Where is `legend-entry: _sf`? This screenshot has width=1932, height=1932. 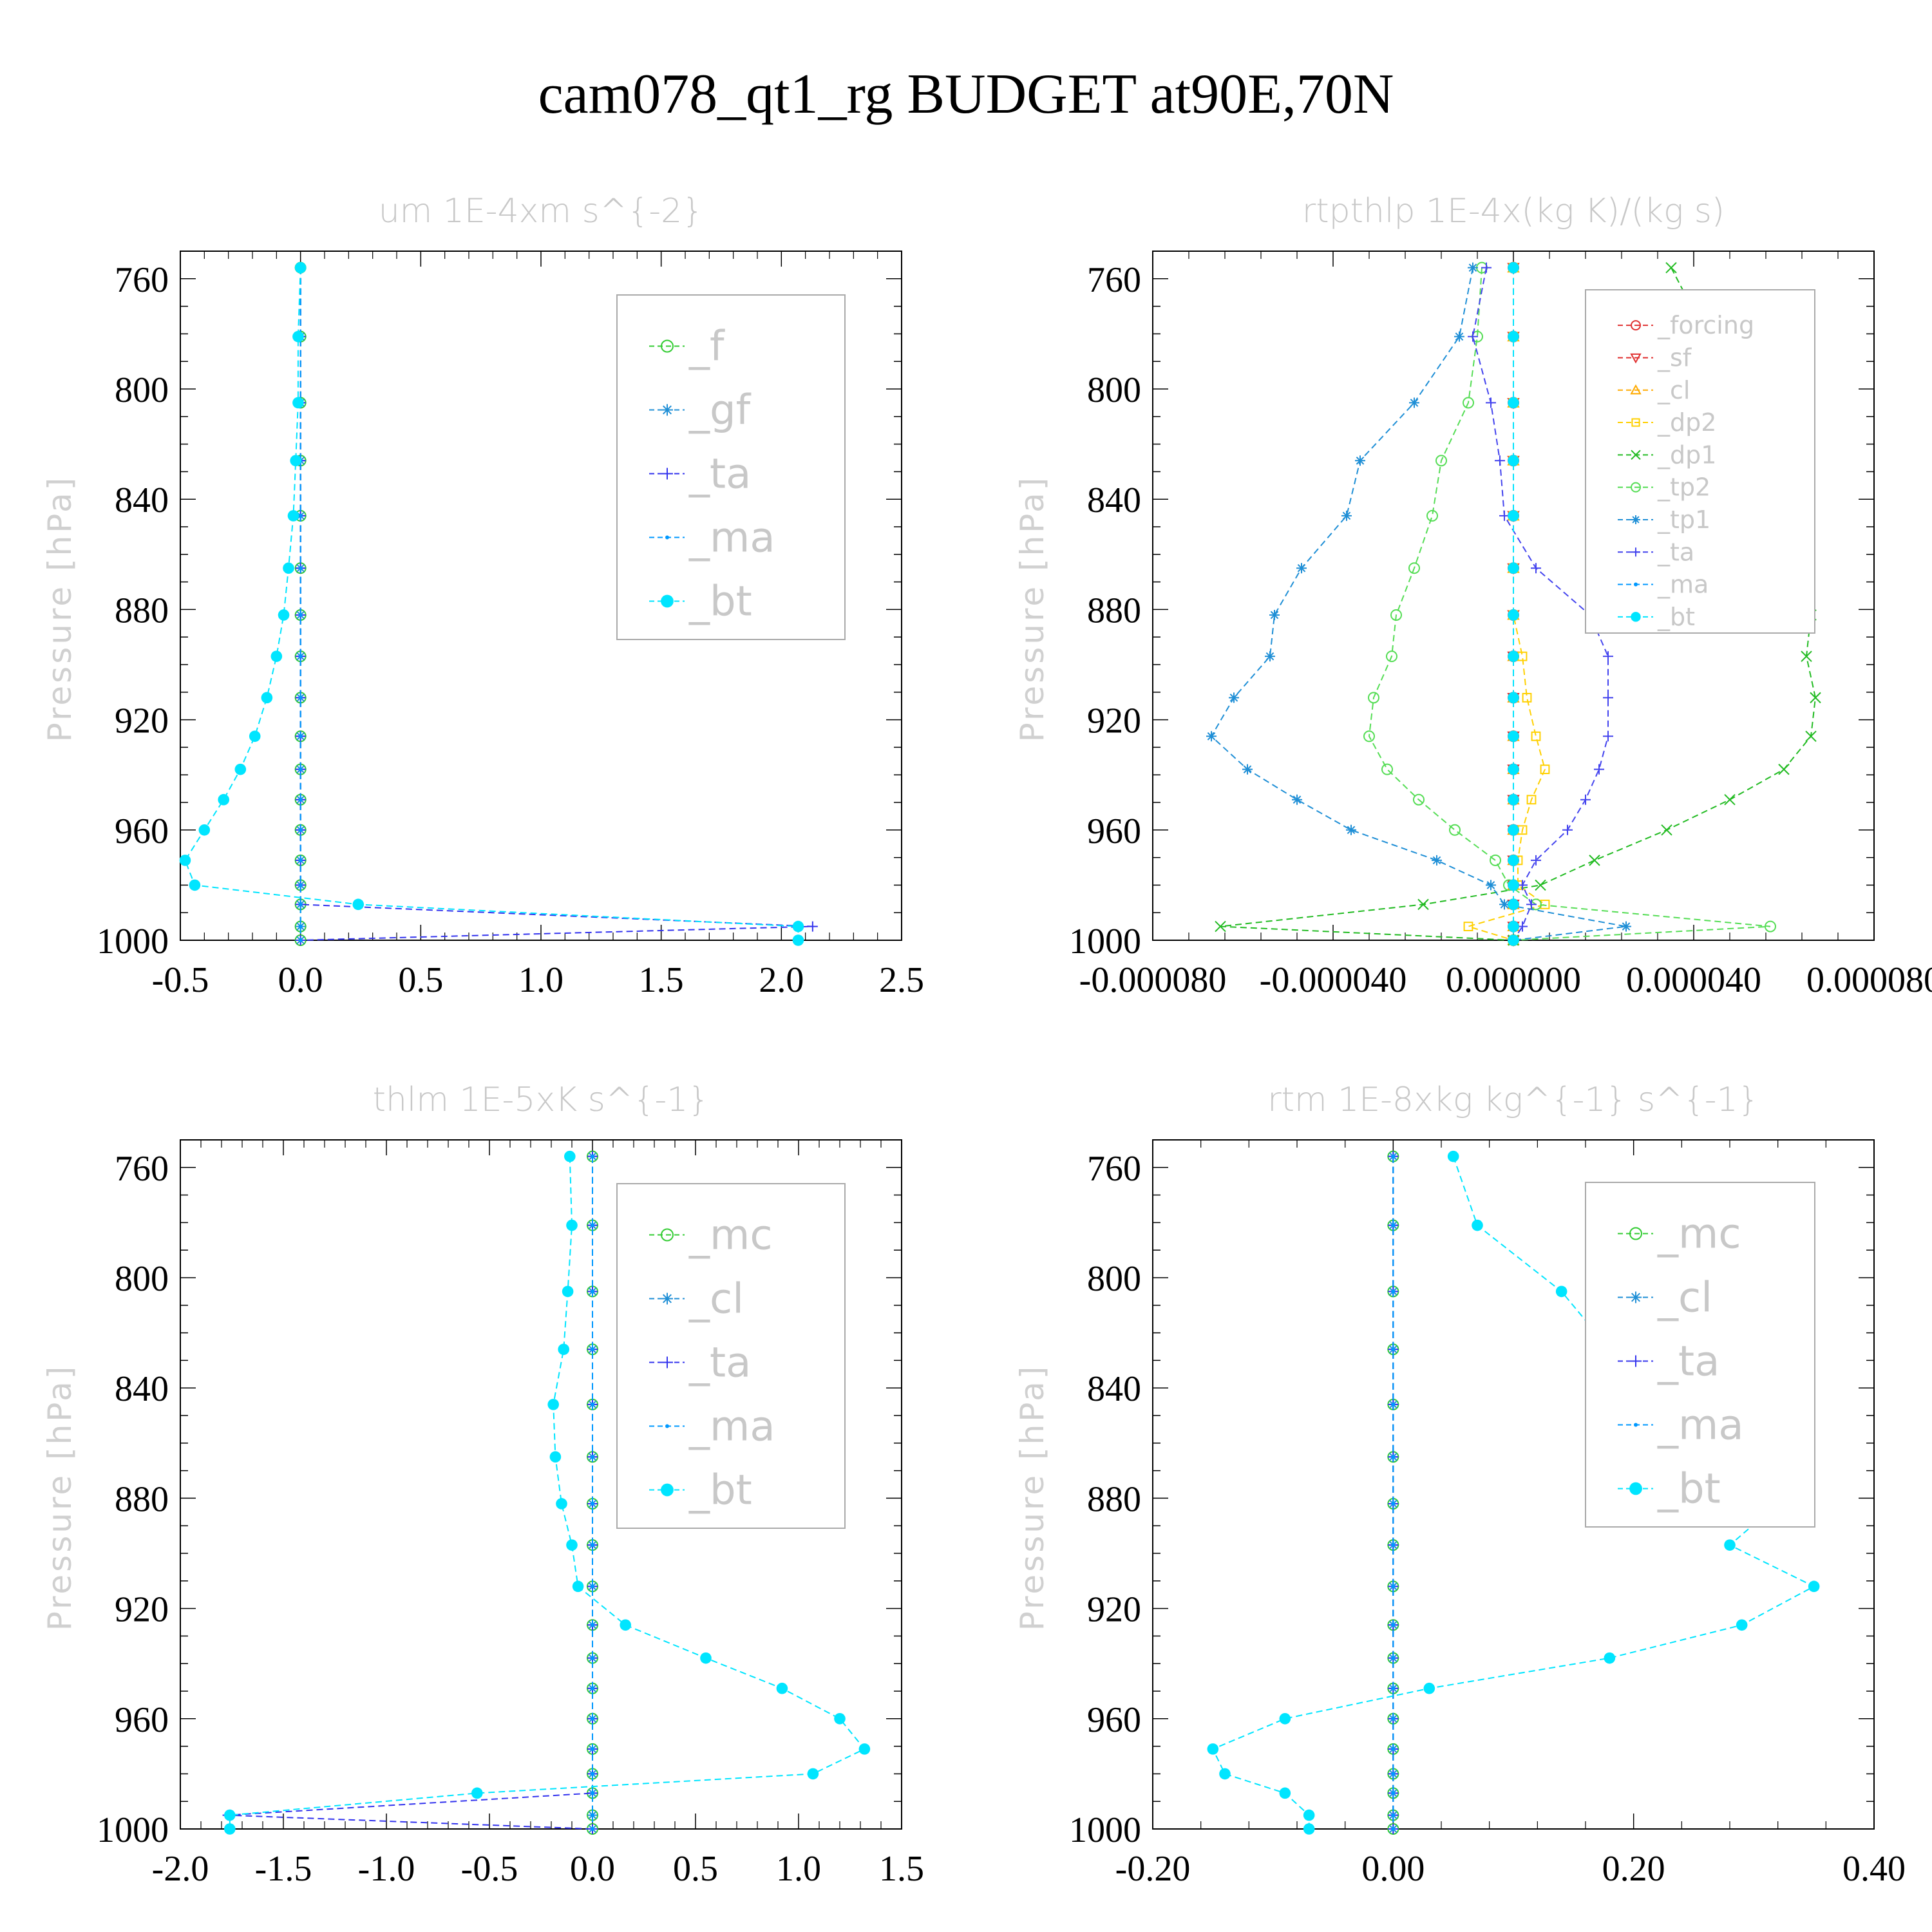 legend-entry: _sf is located at coordinates (1655, 357).